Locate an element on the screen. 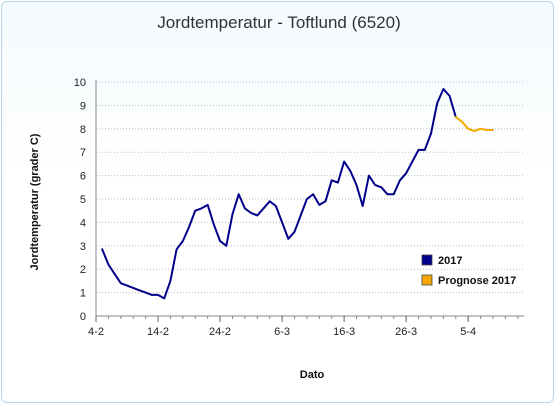 The height and width of the screenshot is (406, 557). x-axis-title: Dato is located at coordinates (312, 375).